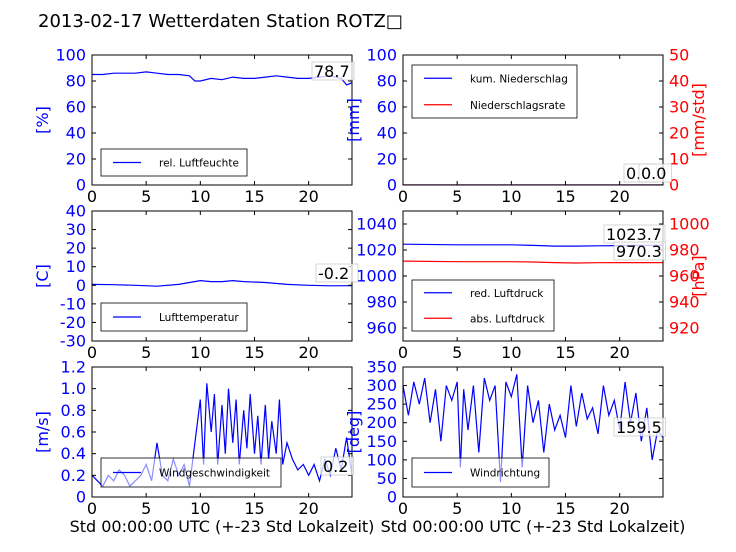  I want to click on y-tick-label: 1040, so click(376, 224).